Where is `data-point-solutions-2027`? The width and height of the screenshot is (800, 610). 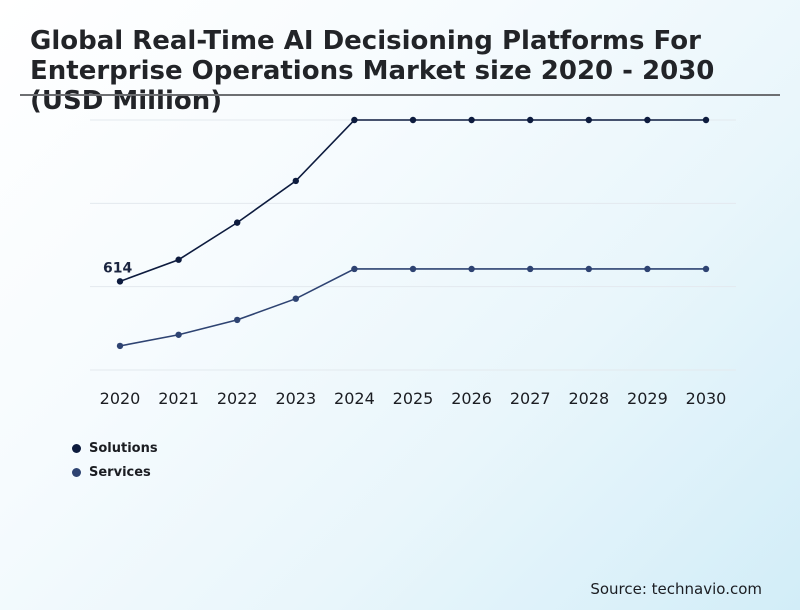 data-point-solutions-2027 is located at coordinates (530, 120).